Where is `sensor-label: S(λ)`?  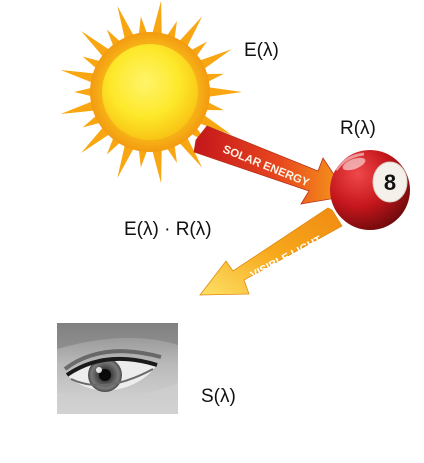 sensor-label: S(λ) is located at coordinates (218, 396).